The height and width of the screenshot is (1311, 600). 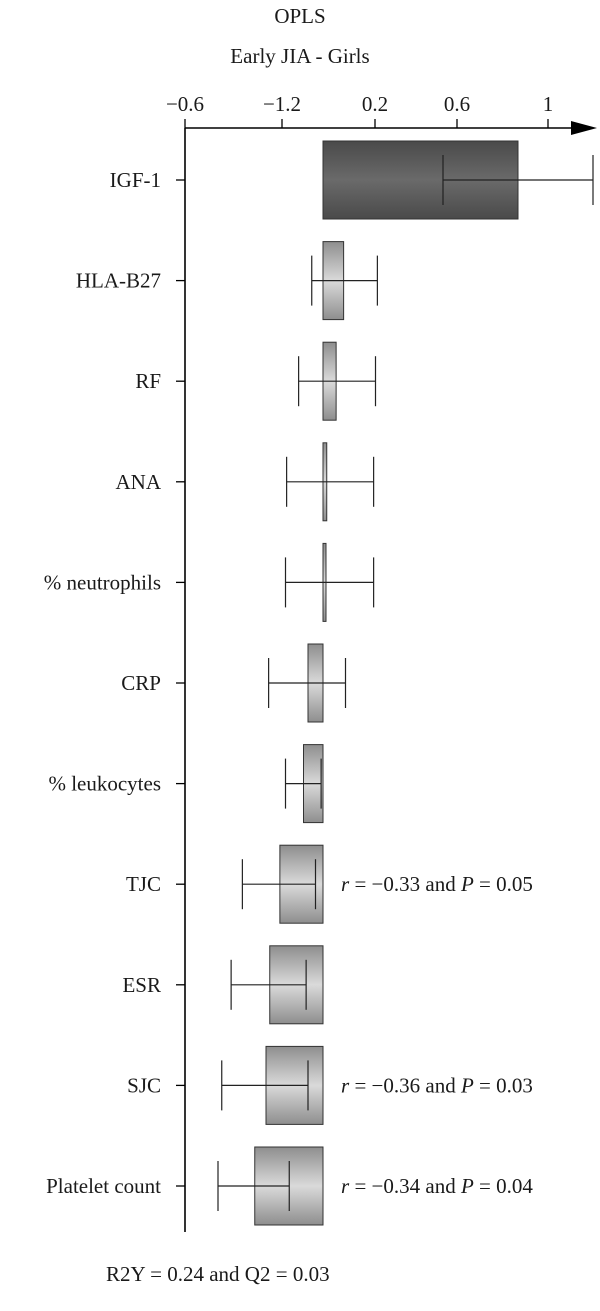 I want to click on category-label: ANA, so click(x=139, y=482).